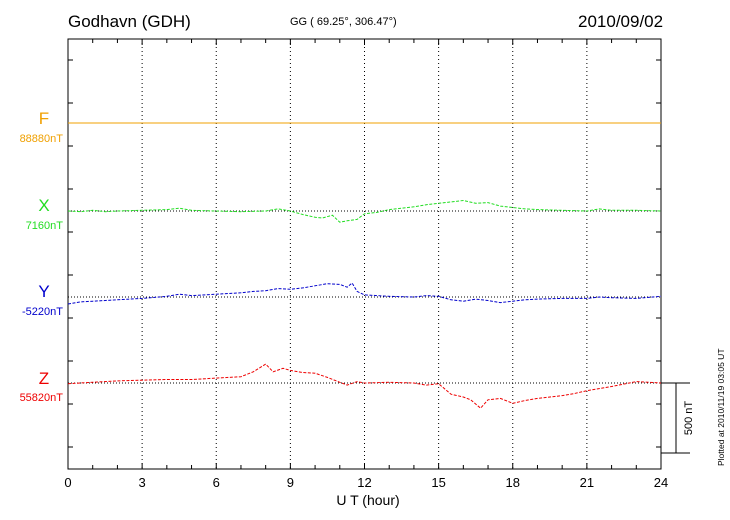 The height and width of the screenshot is (520, 730). What do you see at coordinates (689, 418) in the screenshot?
I see `scale-bar-label: 500 nT` at bounding box center [689, 418].